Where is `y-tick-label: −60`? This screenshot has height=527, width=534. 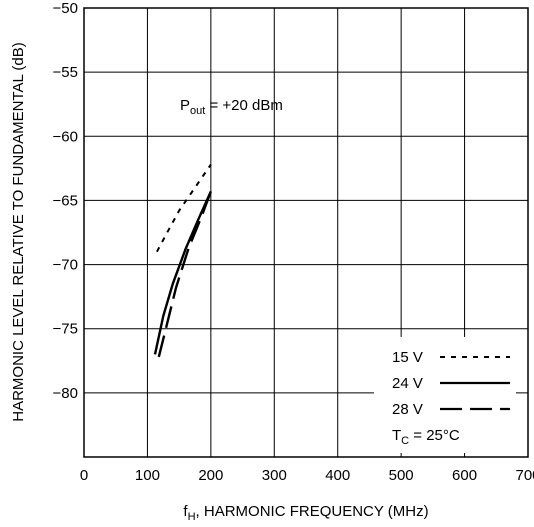
y-tick-label: −60 is located at coordinates (65, 136).